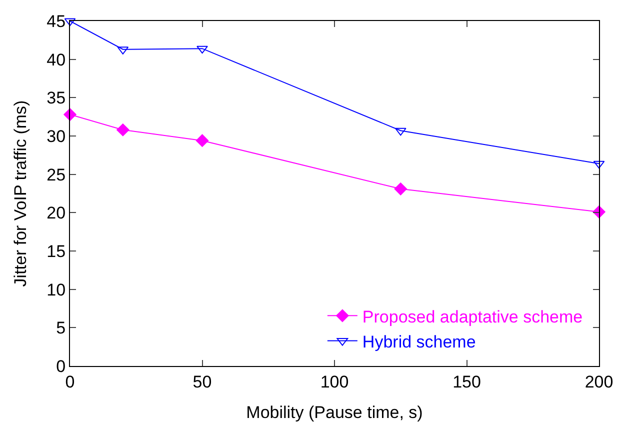 This screenshot has height=430, width=625. What do you see at coordinates (334, 382) in the screenshot?
I see `x-tick-label: 100` at bounding box center [334, 382].